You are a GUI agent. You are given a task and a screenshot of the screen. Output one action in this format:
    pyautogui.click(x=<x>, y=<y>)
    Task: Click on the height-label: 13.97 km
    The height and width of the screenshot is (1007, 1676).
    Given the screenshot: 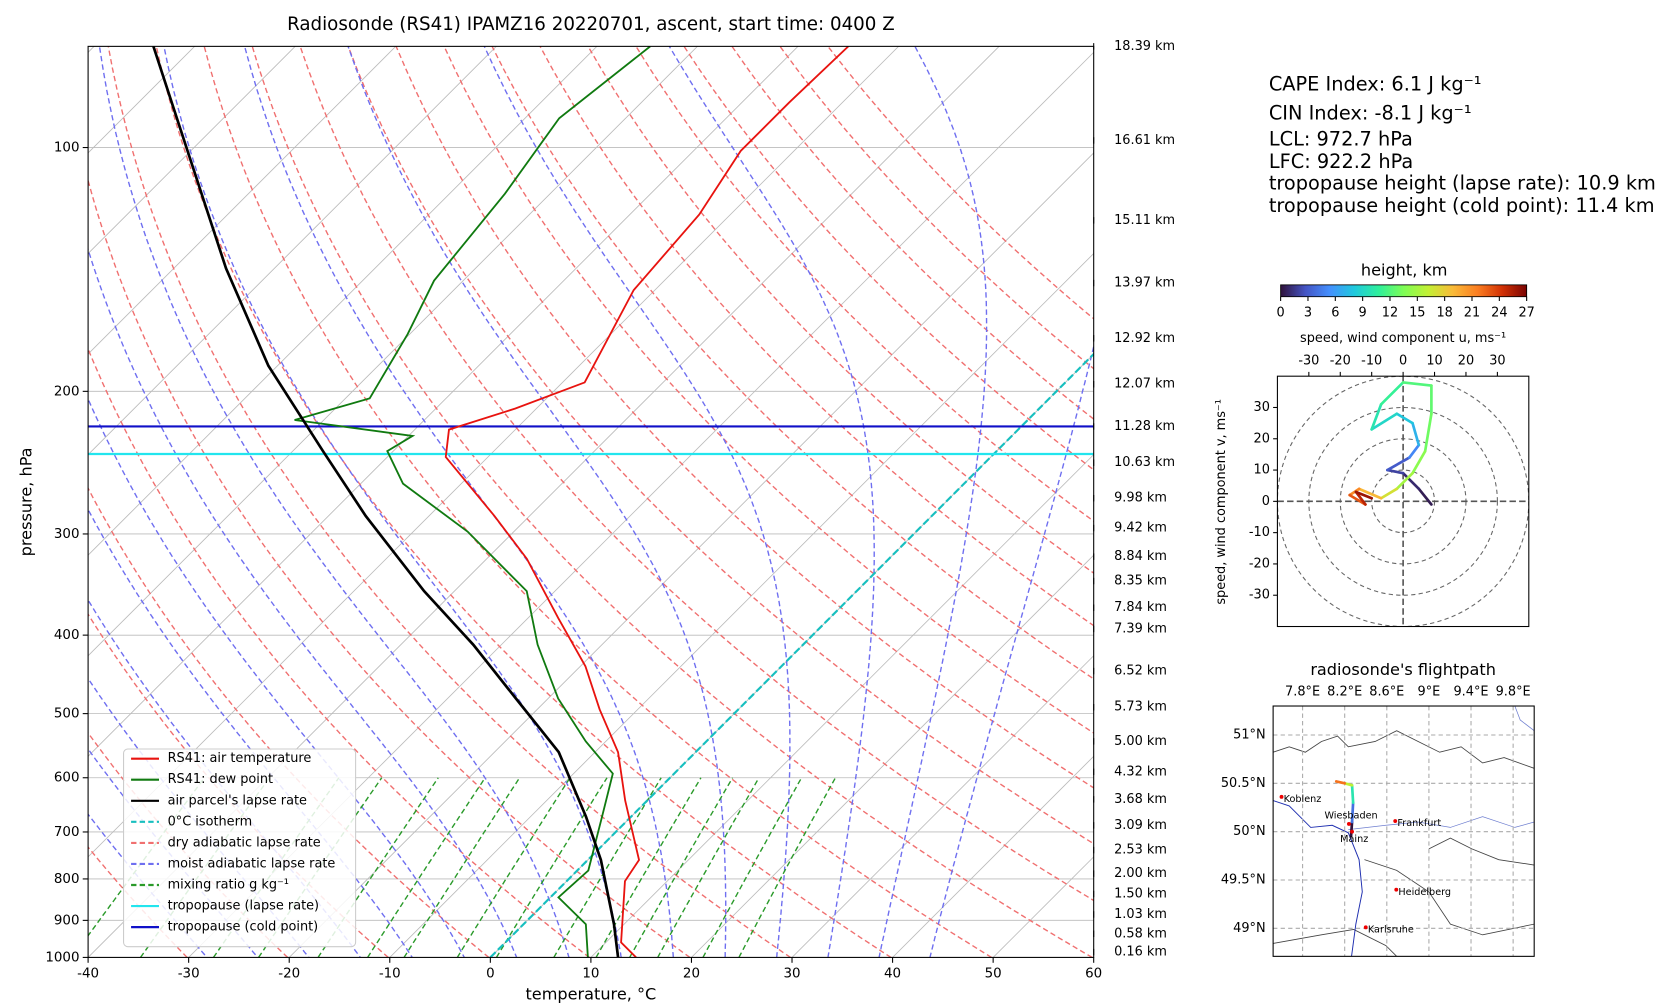 What is the action you would take?
    pyautogui.click(x=1144, y=283)
    